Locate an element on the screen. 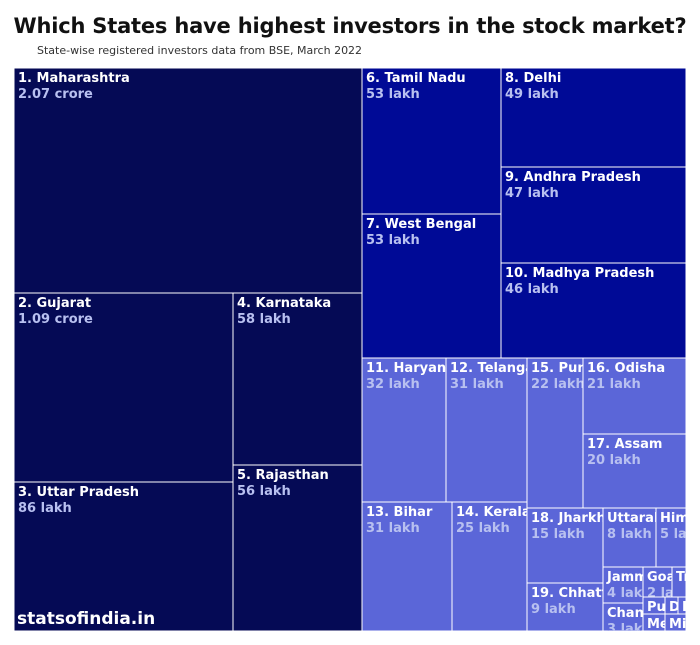 The image size is (700, 645). tile-name: Uttarakhand is located at coordinates (653, 518).